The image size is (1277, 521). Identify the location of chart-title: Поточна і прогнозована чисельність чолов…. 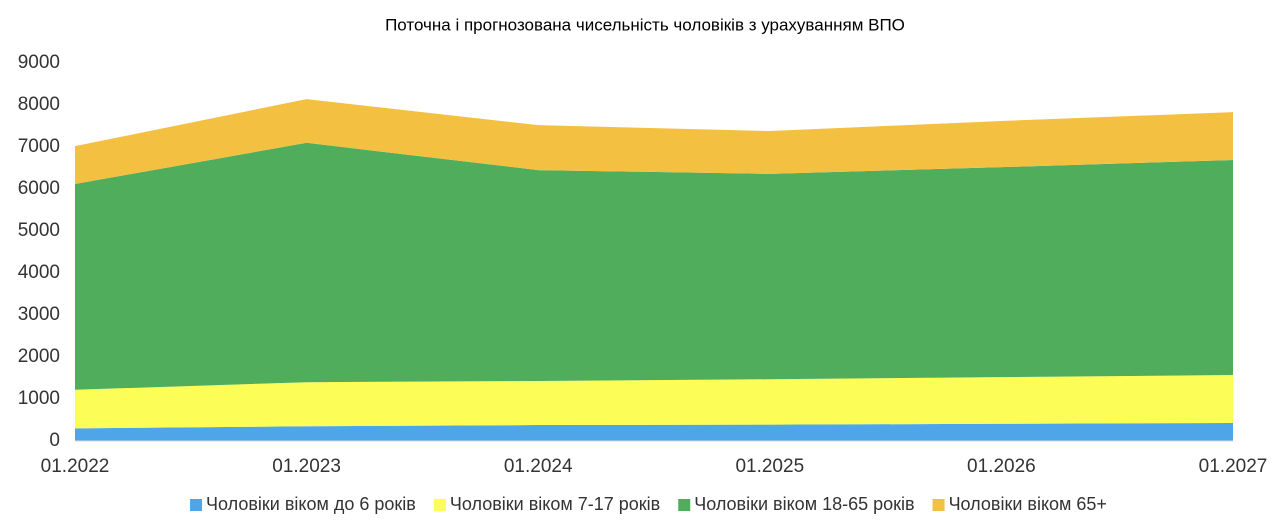
(645, 24).